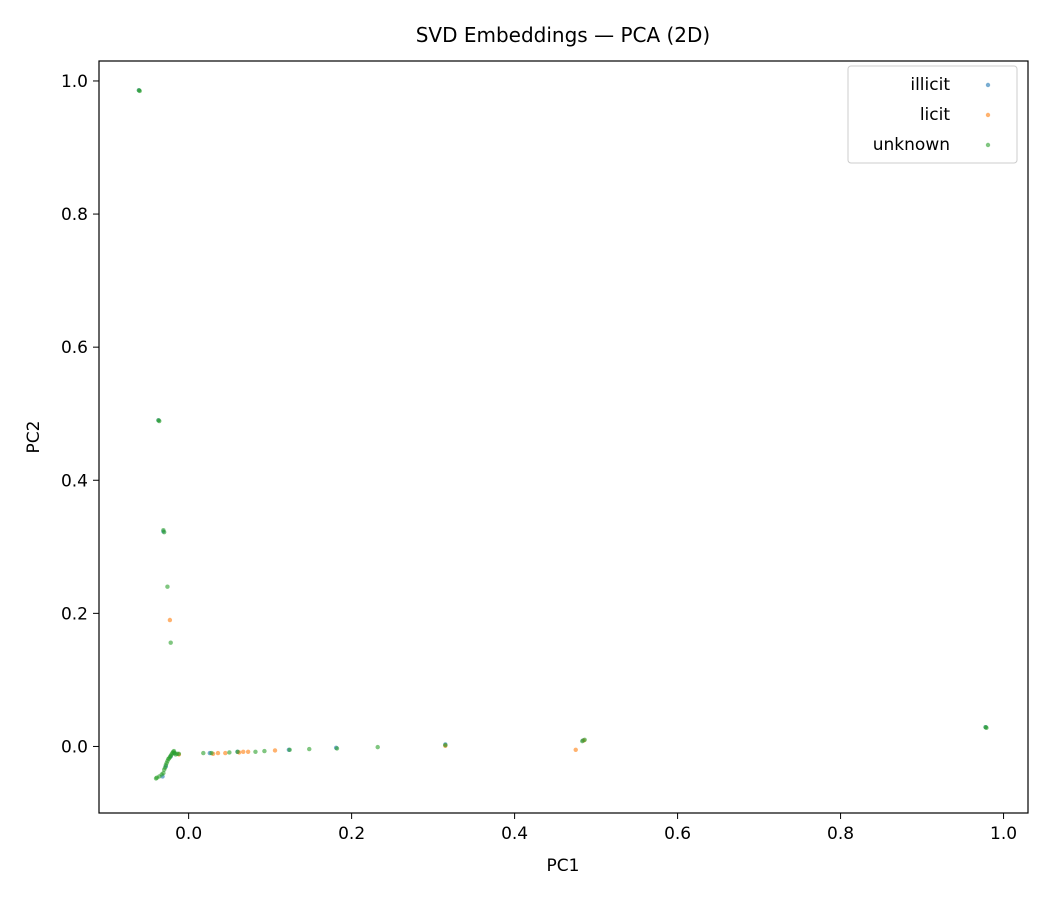 Image resolution: width=1050 pixels, height=900 pixels. Describe the element at coordinates (74, 481) in the screenshot. I see `y-tick-label: 0.4` at that location.